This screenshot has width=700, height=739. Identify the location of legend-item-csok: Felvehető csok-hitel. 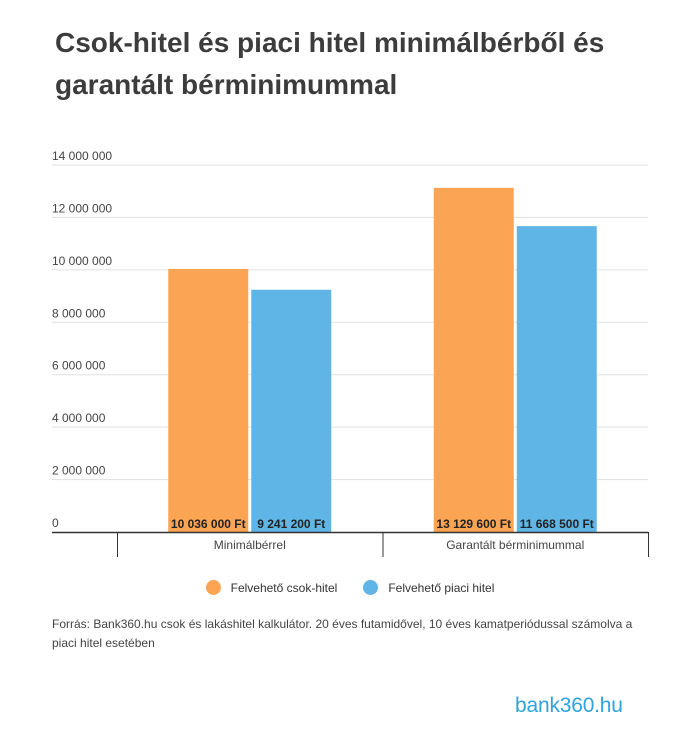
(271, 587).